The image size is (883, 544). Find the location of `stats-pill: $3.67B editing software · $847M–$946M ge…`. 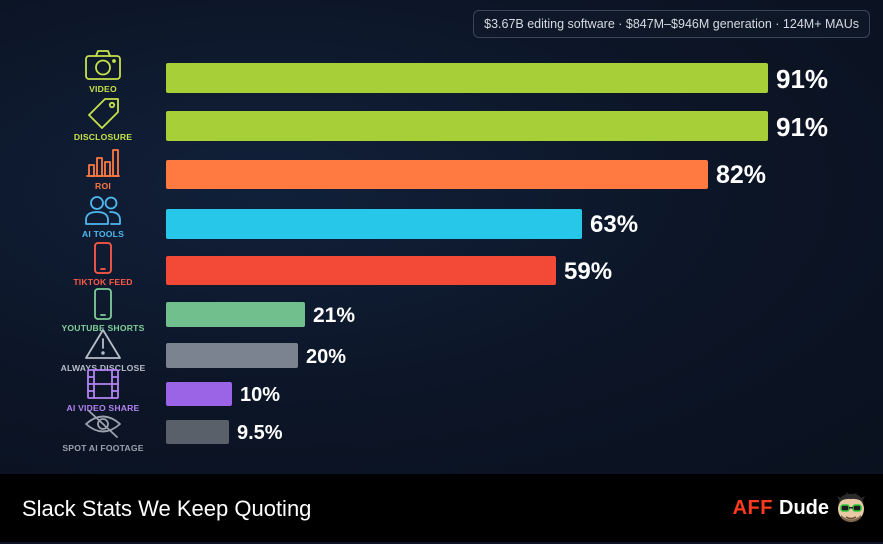

stats-pill: $3.67B editing software · $847M–$946M ge… is located at coordinates (671, 24).